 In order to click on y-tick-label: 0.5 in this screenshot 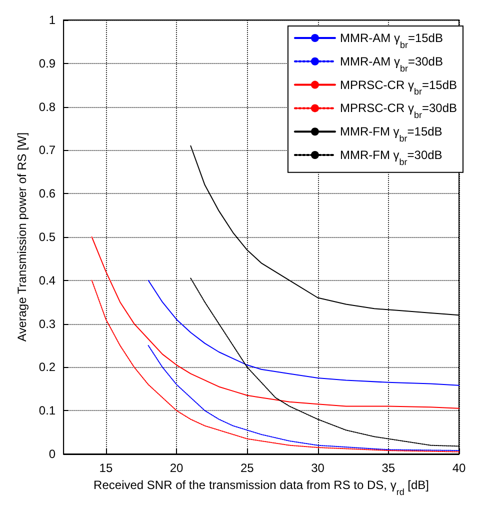, I will do `click(47, 237)`.